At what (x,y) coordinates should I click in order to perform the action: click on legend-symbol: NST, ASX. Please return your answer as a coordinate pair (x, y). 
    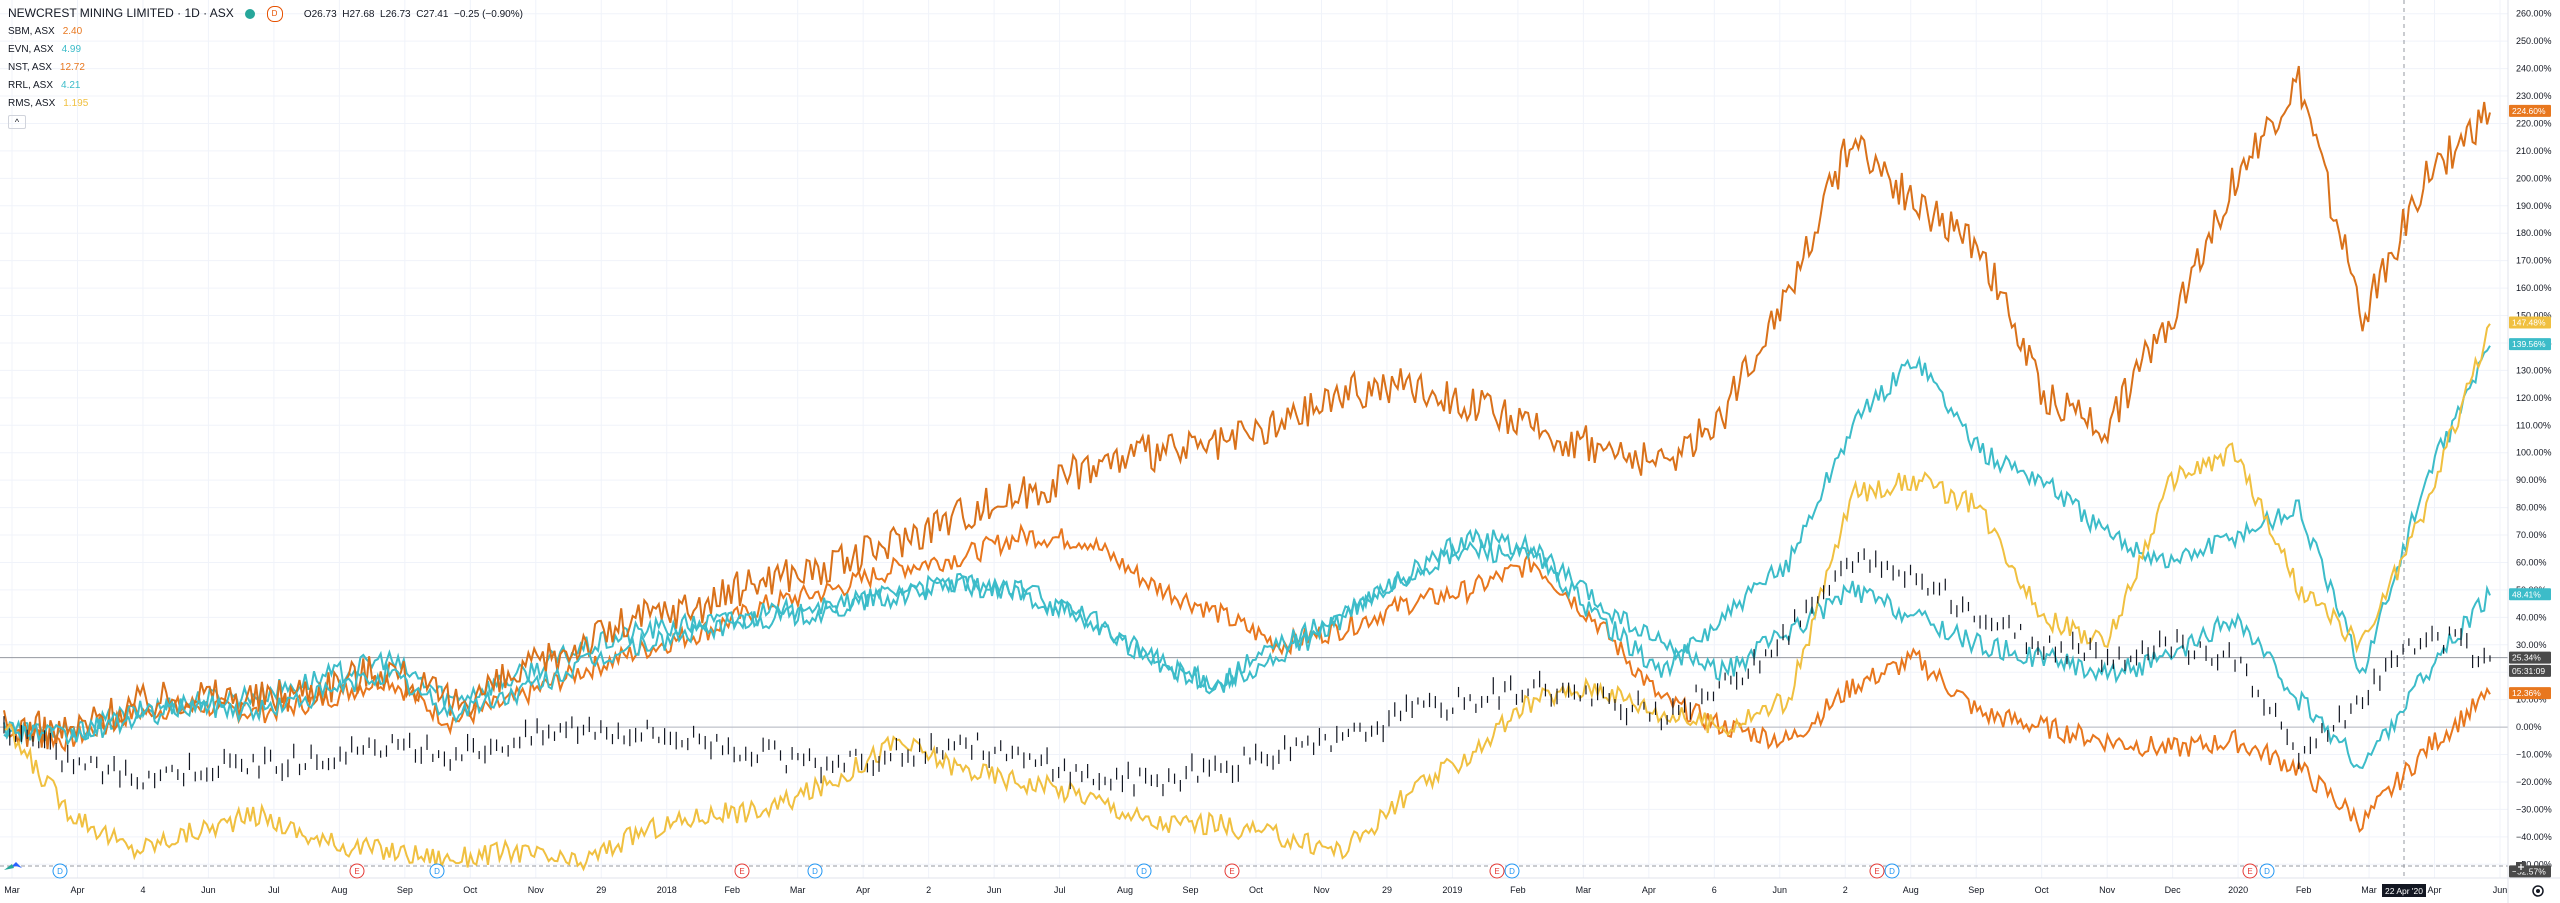
    Looking at the image, I should click on (30, 67).